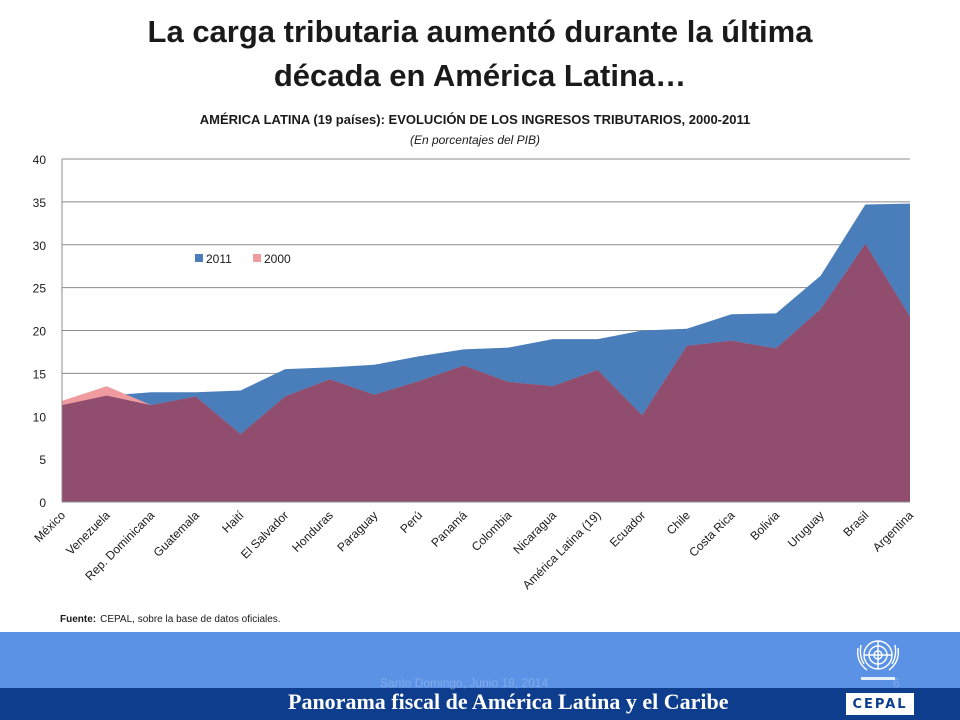 Image resolution: width=960 pixels, height=720 pixels. What do you see at coordinates (277, 259) in the screenshot?
I see `legend-label-2000: 2000` at bounding box center [277, 259].